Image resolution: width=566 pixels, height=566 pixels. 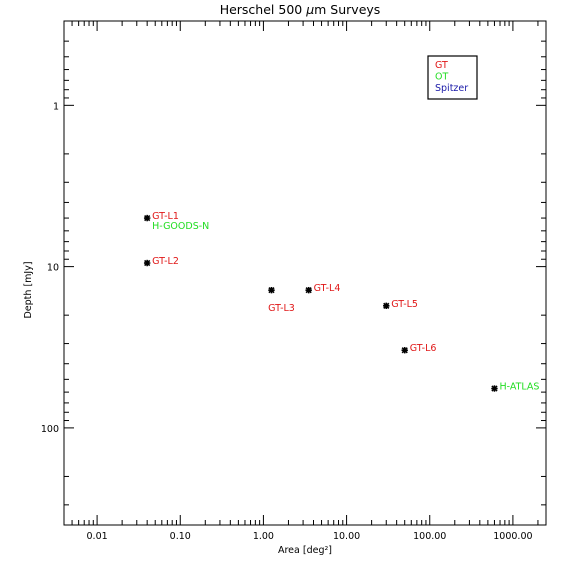 What do you see at coordinates (346, 536) in the screenshot?
I see `x-tick-label: 10.00` at bounding box center [346, 536].